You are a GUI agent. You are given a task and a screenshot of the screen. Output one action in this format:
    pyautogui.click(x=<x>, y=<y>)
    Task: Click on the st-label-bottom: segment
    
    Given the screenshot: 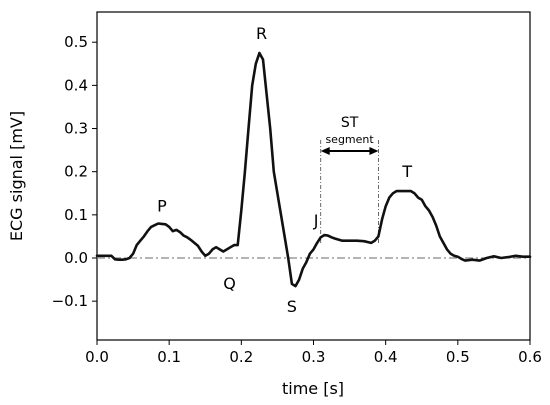 What is the action you would take?
    pyautogui.click(x=349, y=139)
    